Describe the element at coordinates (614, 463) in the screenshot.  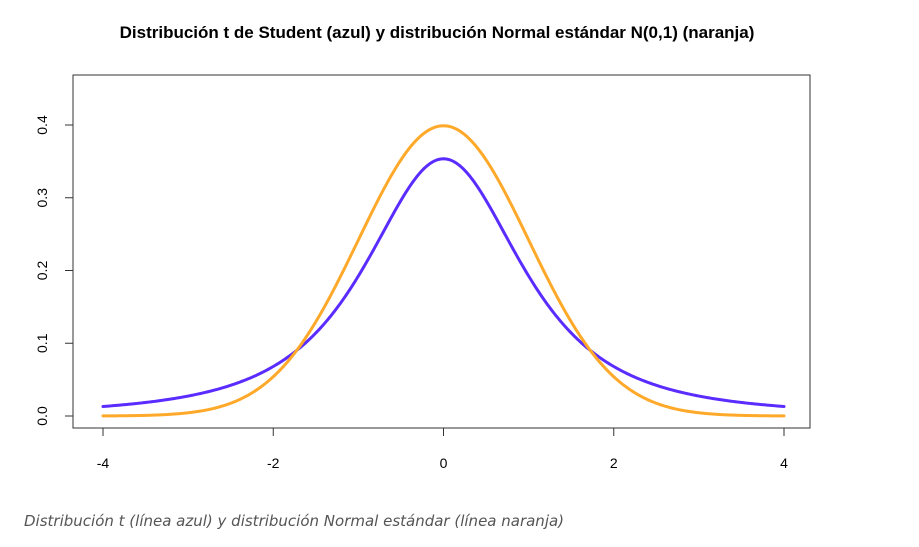
I see `x-tick-label: 2` at that location.